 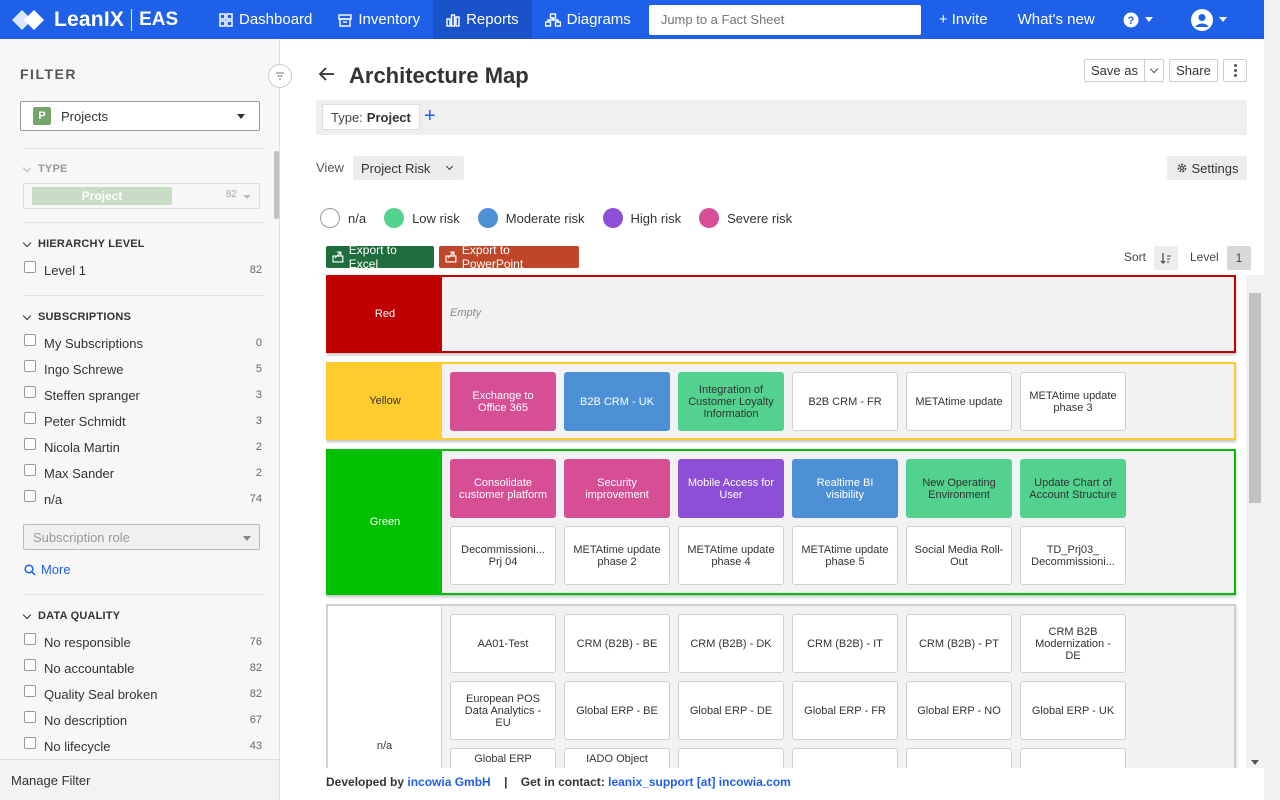 I want to click on nav-inventory: Inventory, so click(x=379, y=19).